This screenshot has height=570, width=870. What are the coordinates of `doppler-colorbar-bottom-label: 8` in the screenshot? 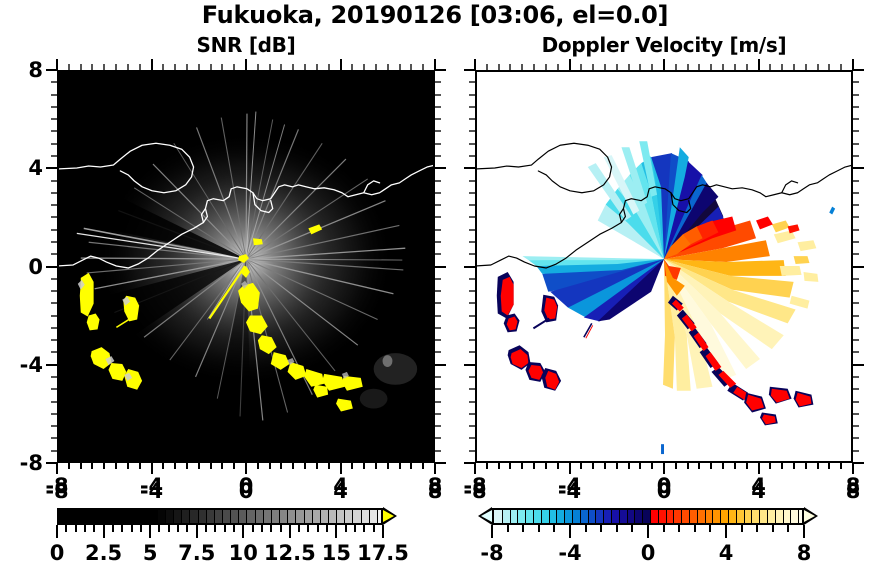 It's located at (804, 553).